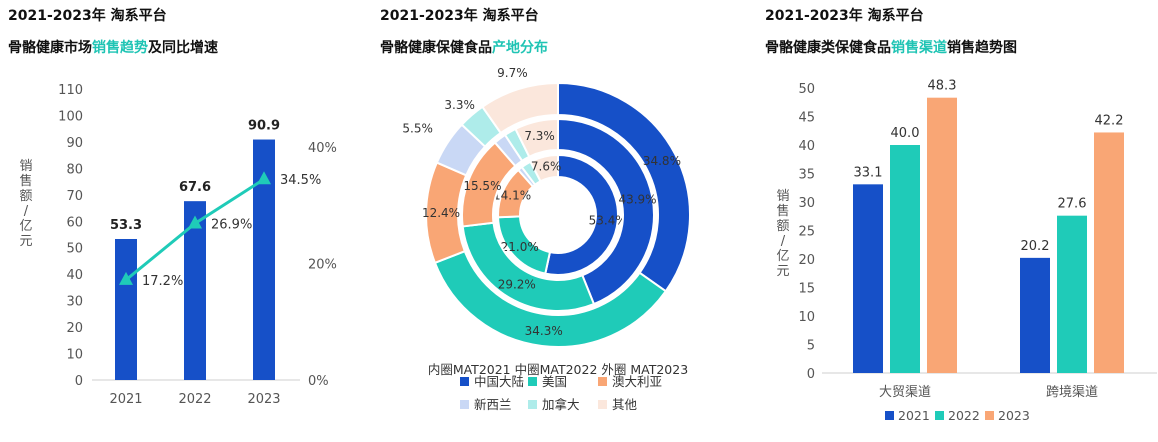 Image resolution: width=1158 pixels, height=442 pixels. Describe the element at coordinates (828, 48) in the screenshot. I see `panel3-subtitle-pre: 骨骼健康类保健食品` at that location.